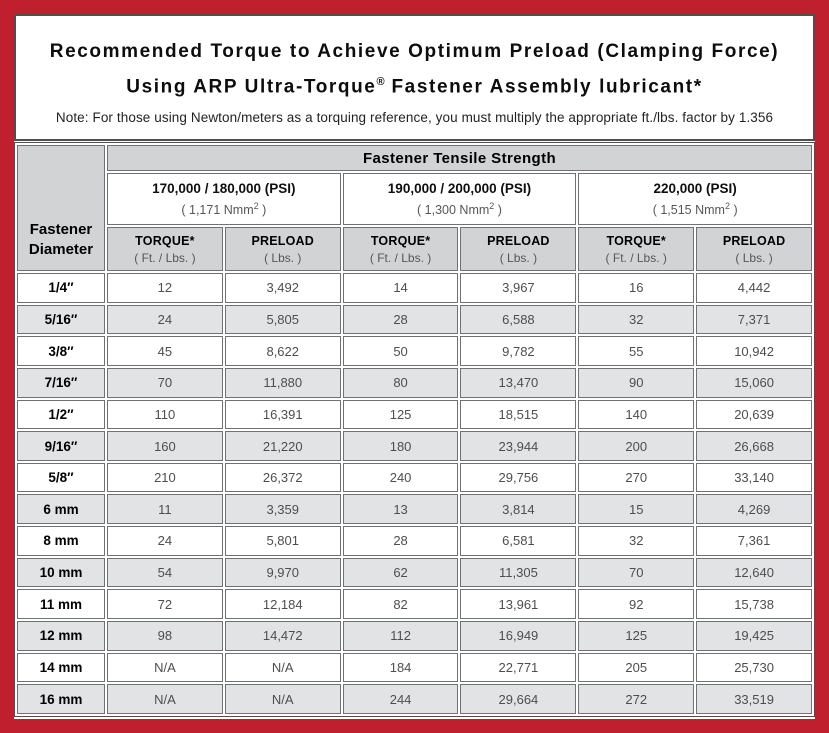  Describe the element at coordinates (695, 199) in the screenshot. I see `strength-group-header-3: 220,000 (PSI) ( 1,515 Nmm2 )` at that location.